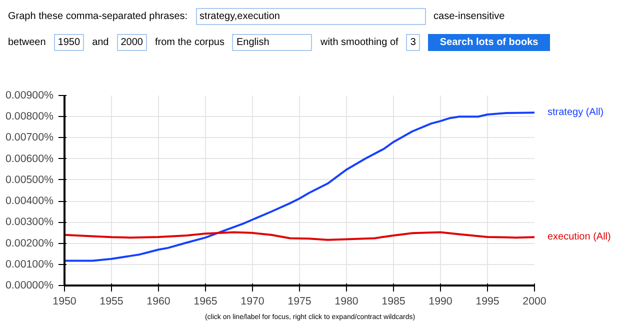 This screenshot has height=327, width=620. Describe the element at coordinates (576, 112) in the screenshot. I see `series-label: strategy (All)` at that location.